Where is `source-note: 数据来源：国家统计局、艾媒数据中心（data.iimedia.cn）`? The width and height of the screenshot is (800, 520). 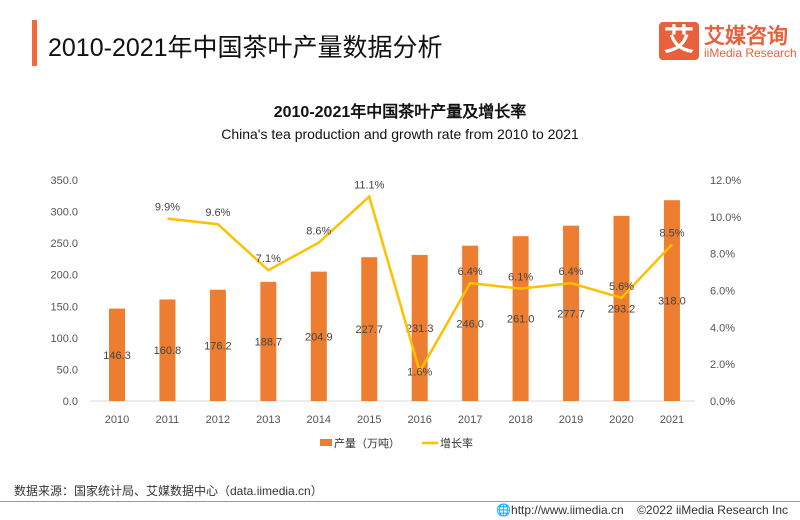 source-note: 数据来源：国家统计局、艾媒数据中心（data.iimedia.cn） is located at coordinates (168, 491).